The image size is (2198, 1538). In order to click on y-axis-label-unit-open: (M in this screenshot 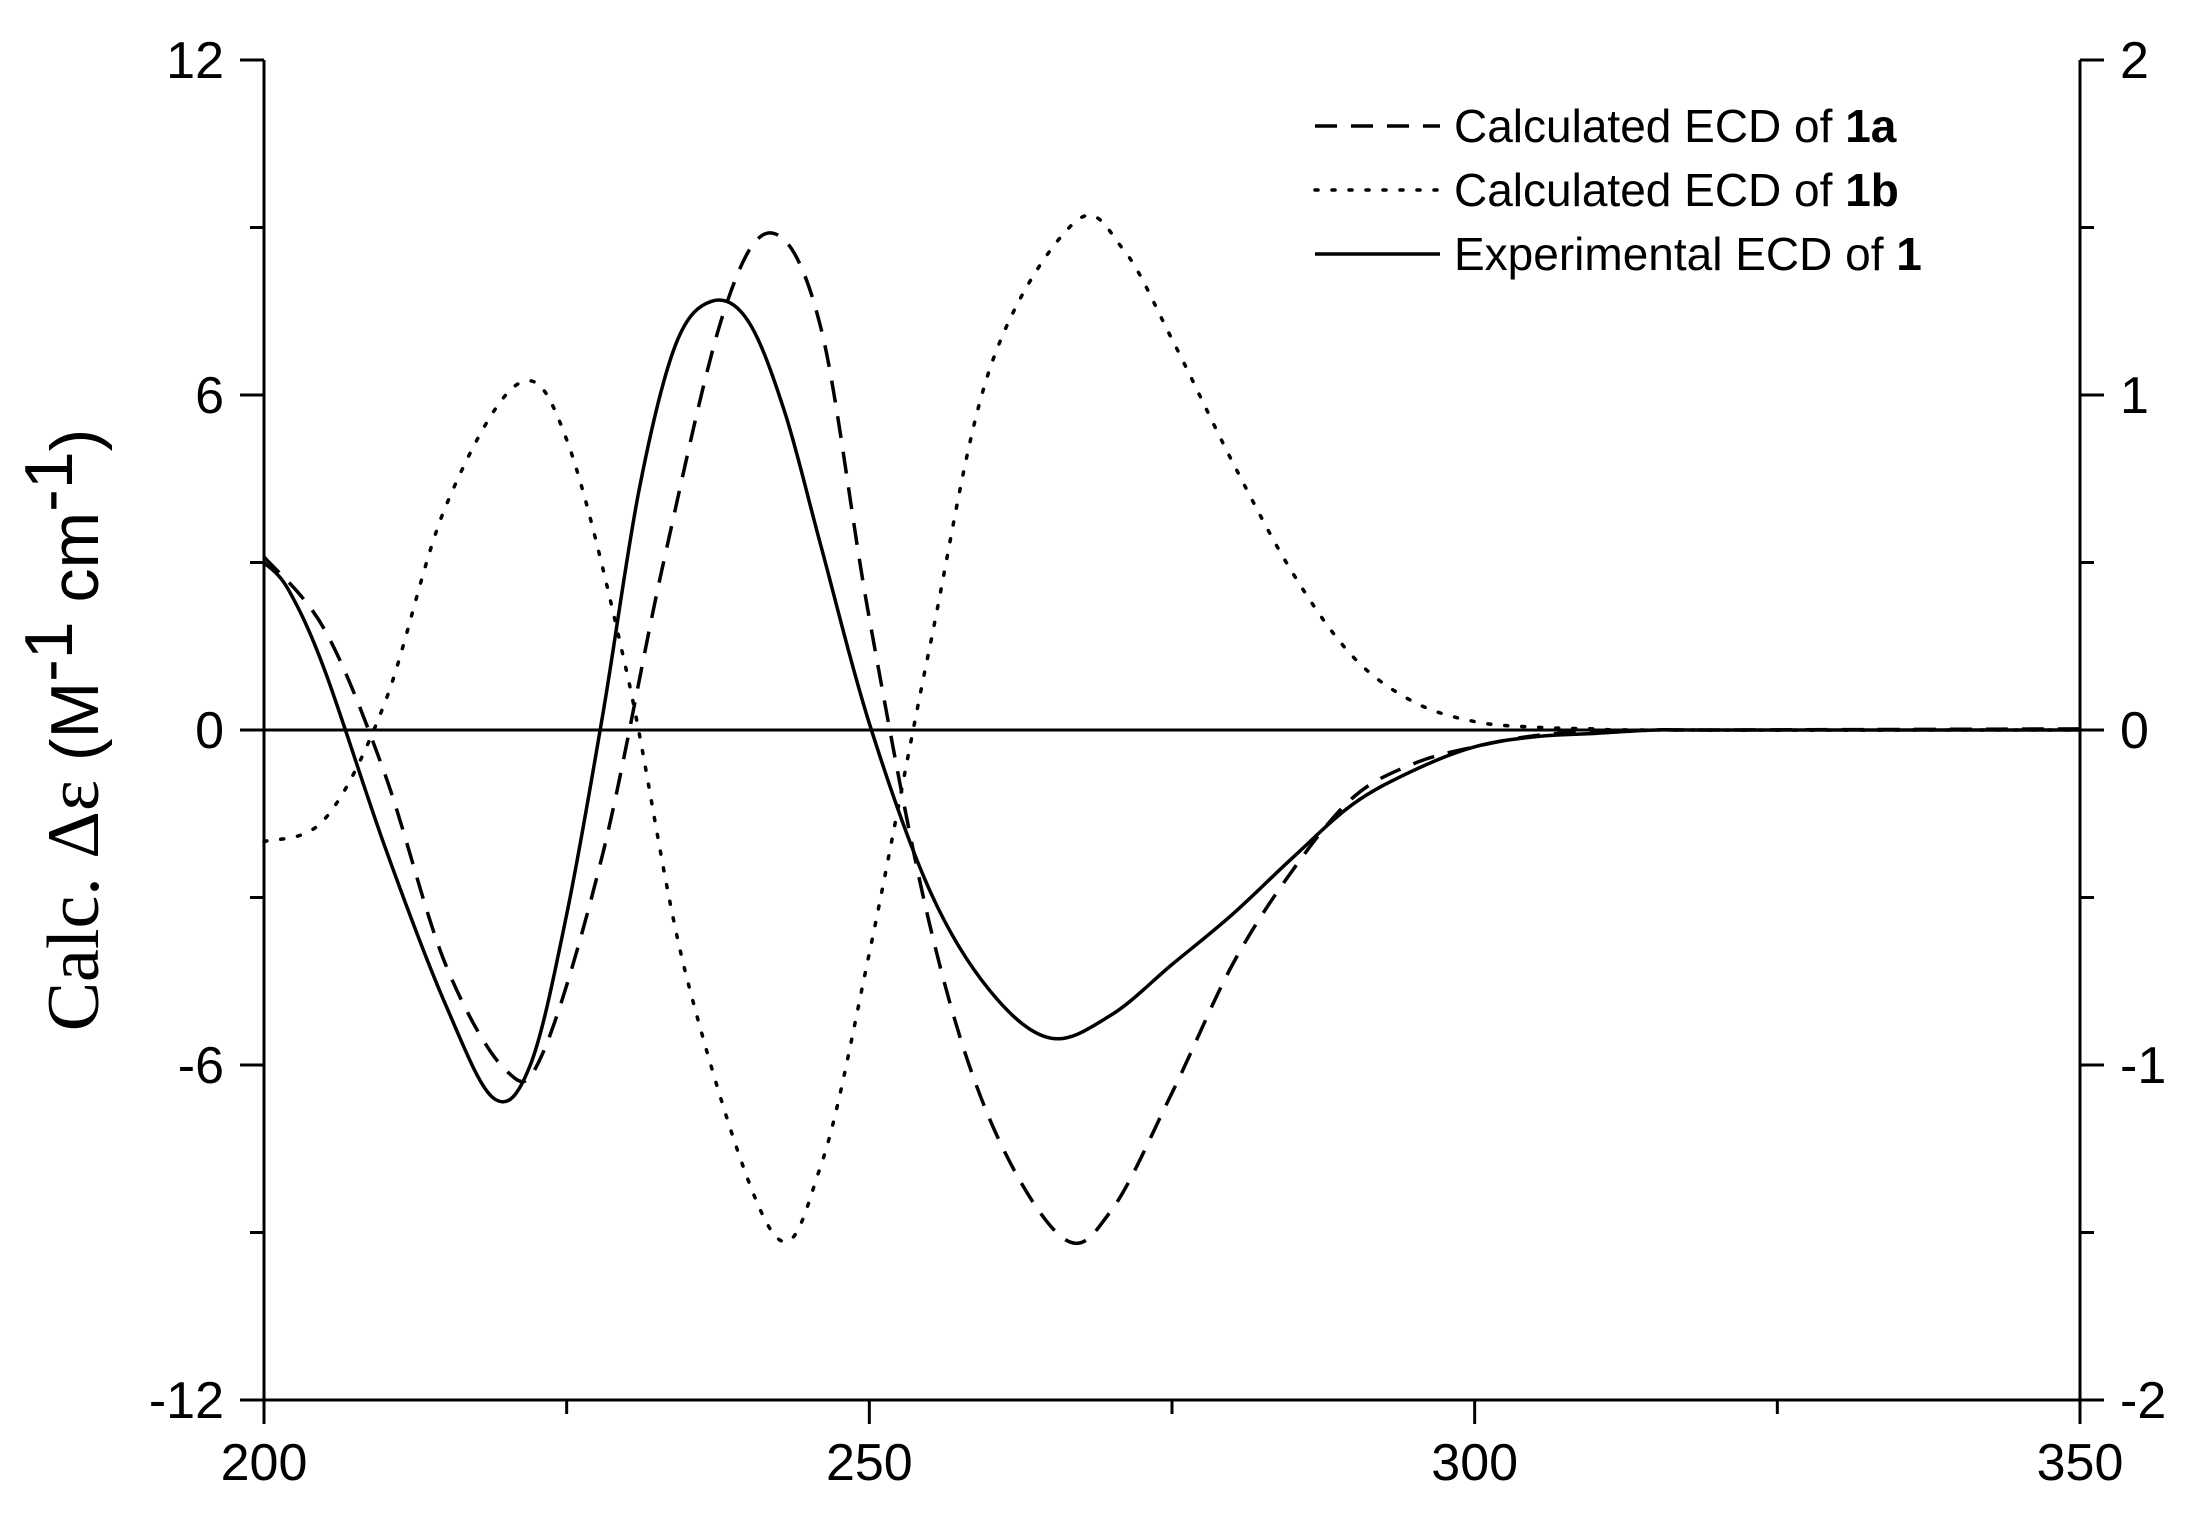, I will do `click(75, 731)`.